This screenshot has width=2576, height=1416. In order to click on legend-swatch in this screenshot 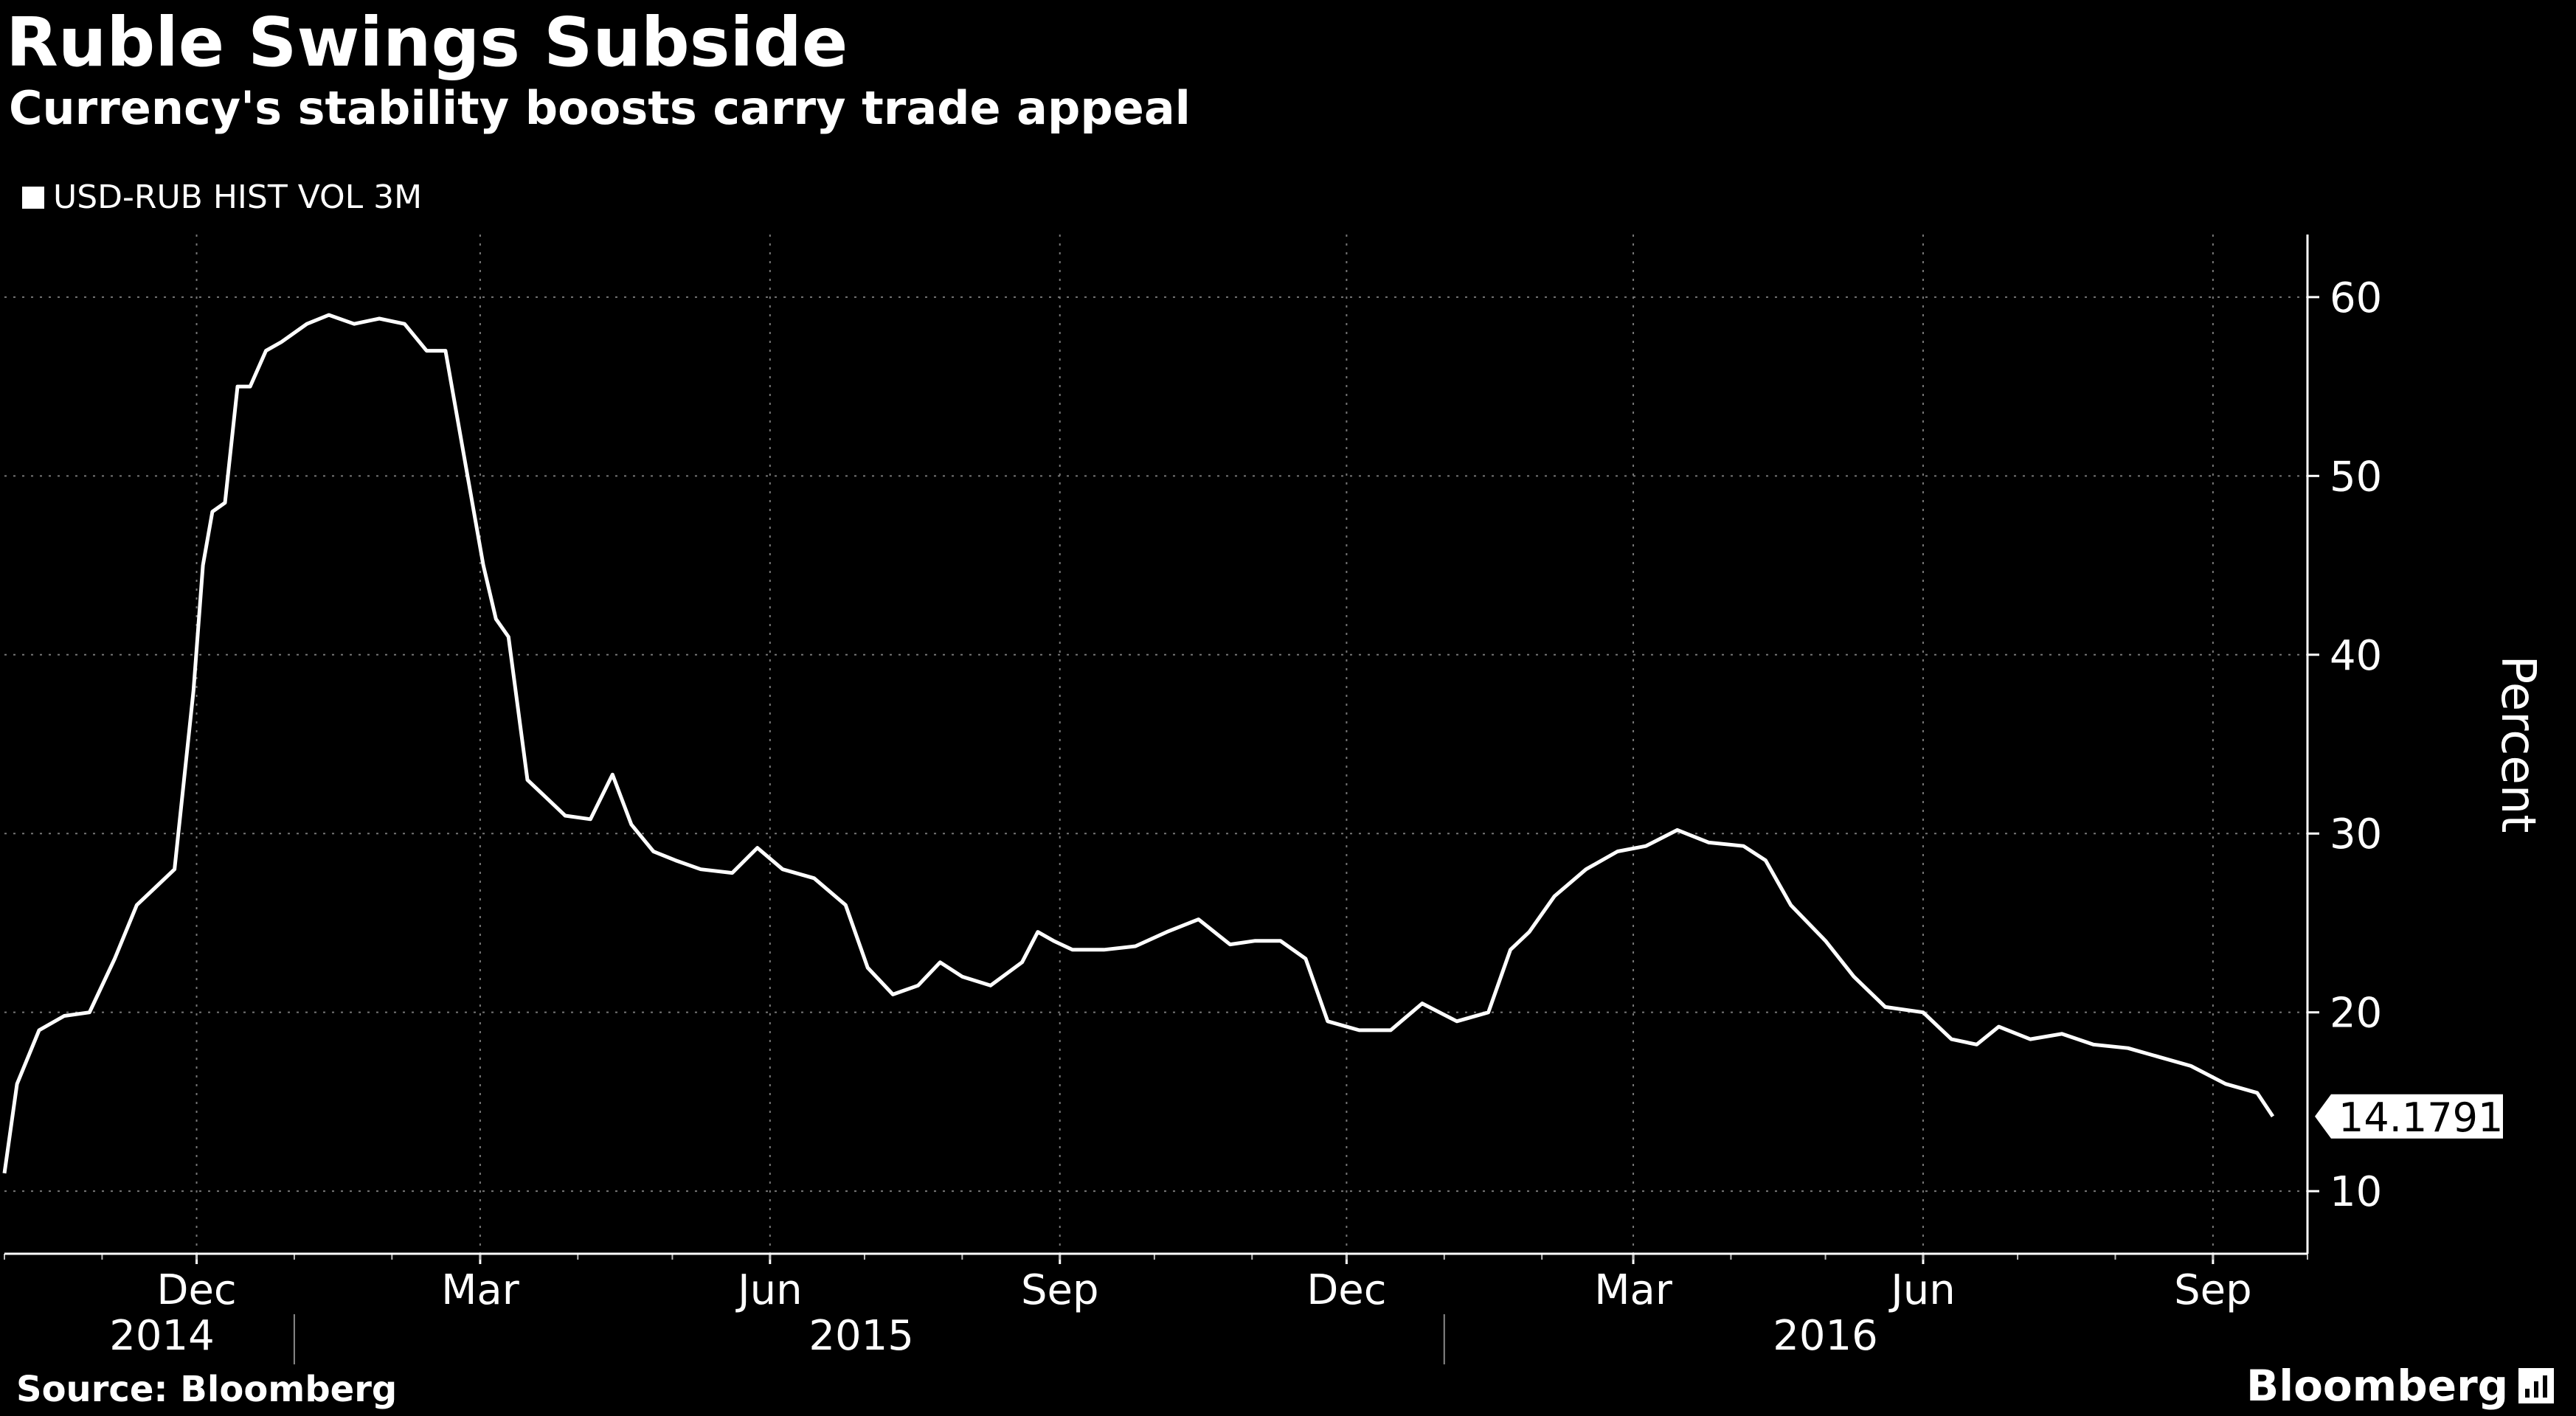, I will do `click(33, 197)`.